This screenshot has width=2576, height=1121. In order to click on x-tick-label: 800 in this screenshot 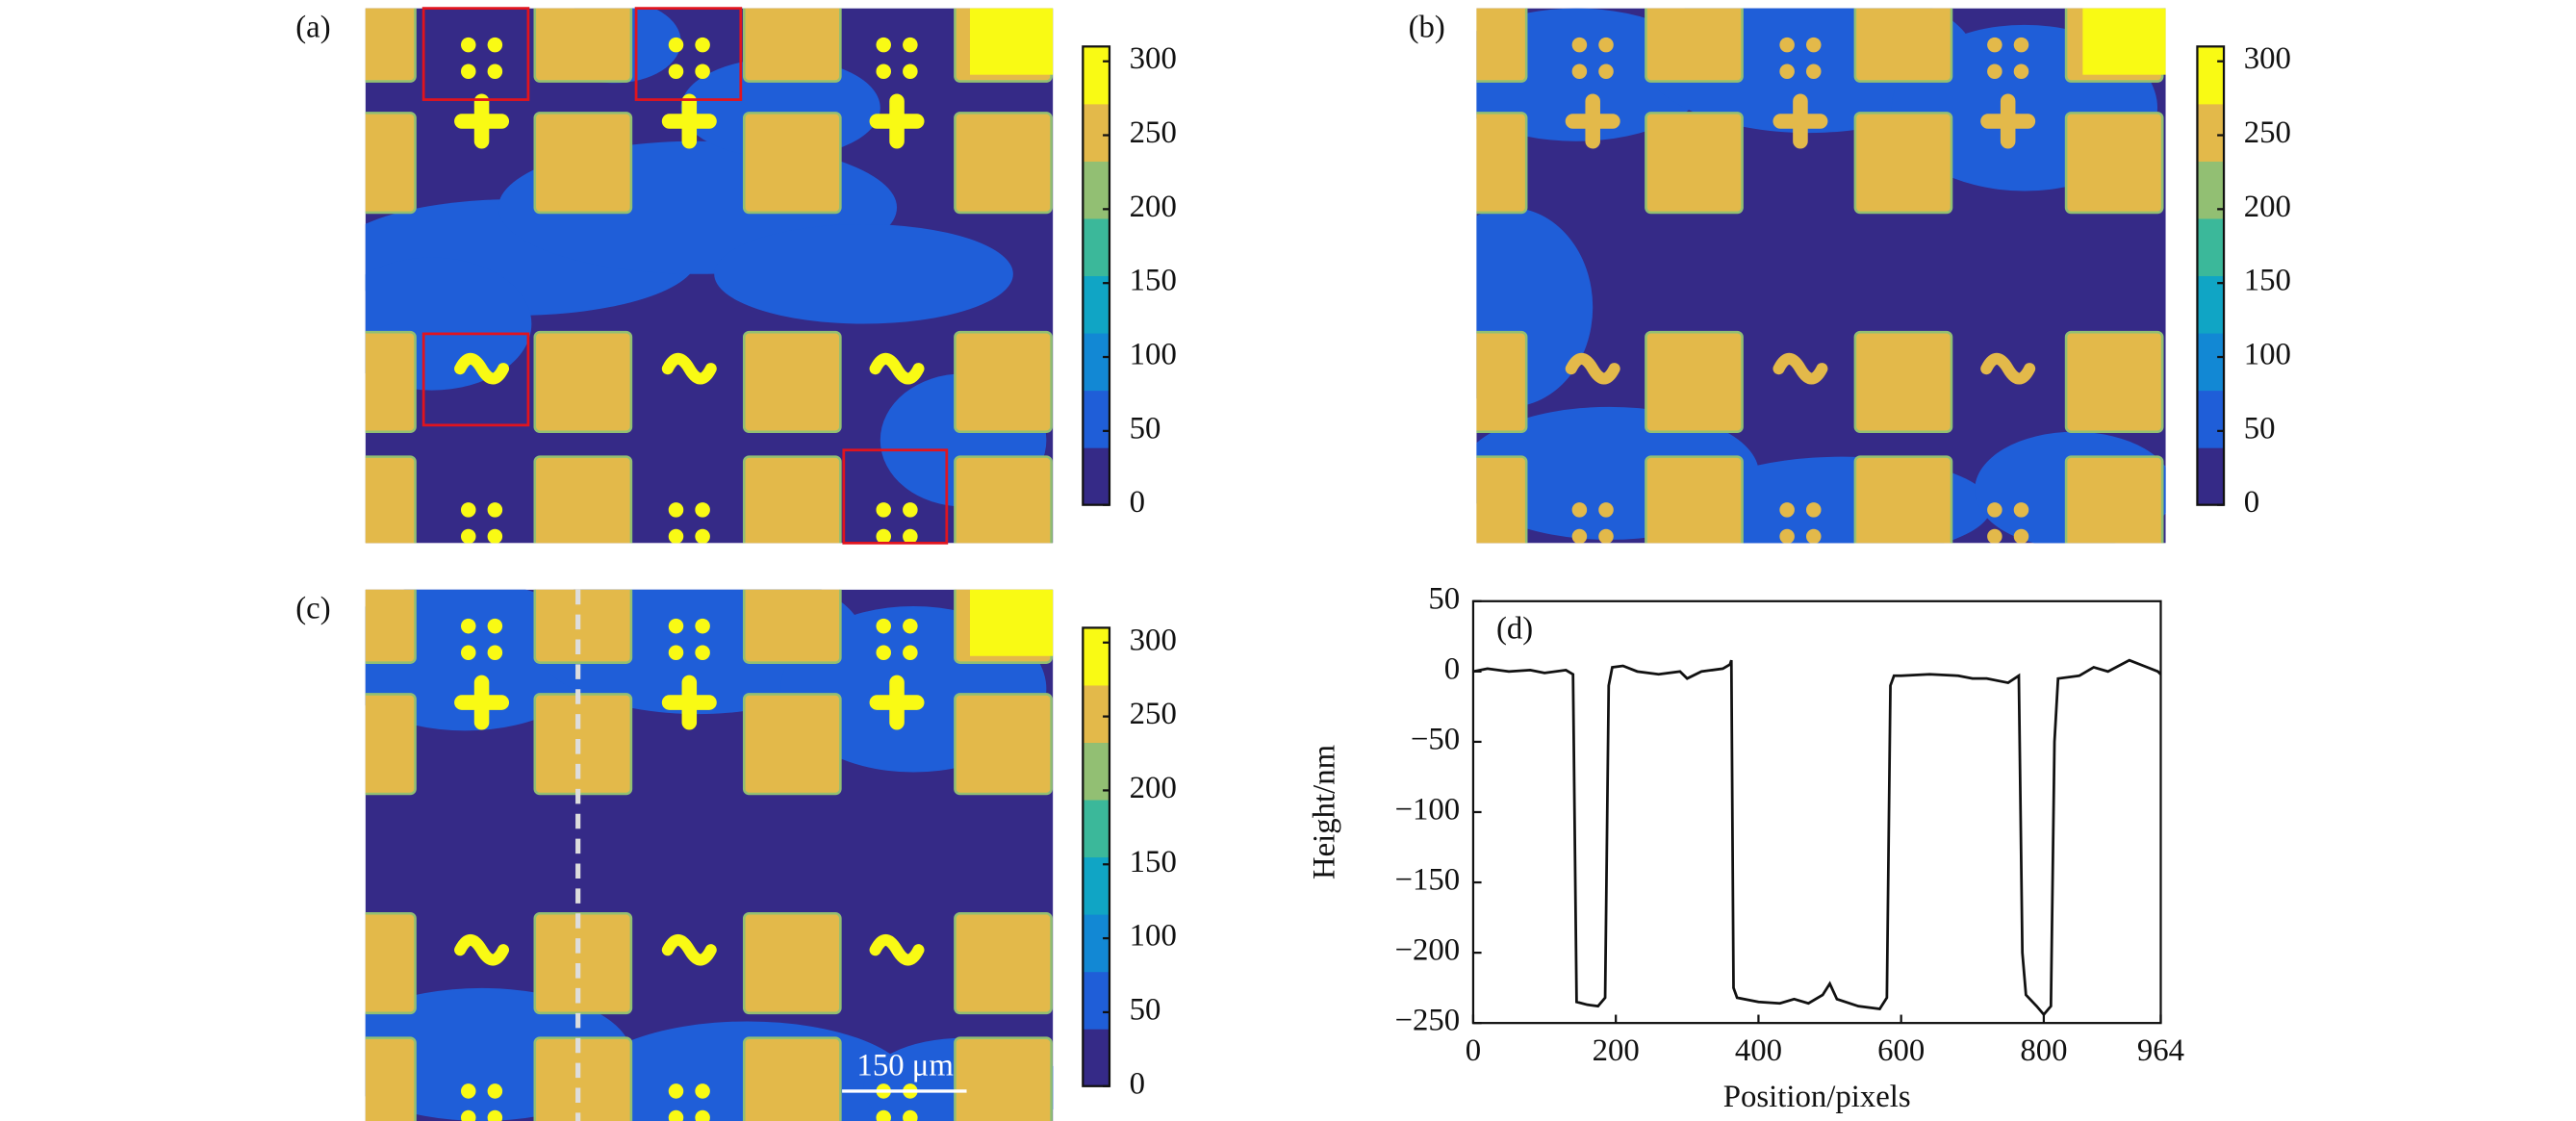, I will do `click(2043, 1050)`.